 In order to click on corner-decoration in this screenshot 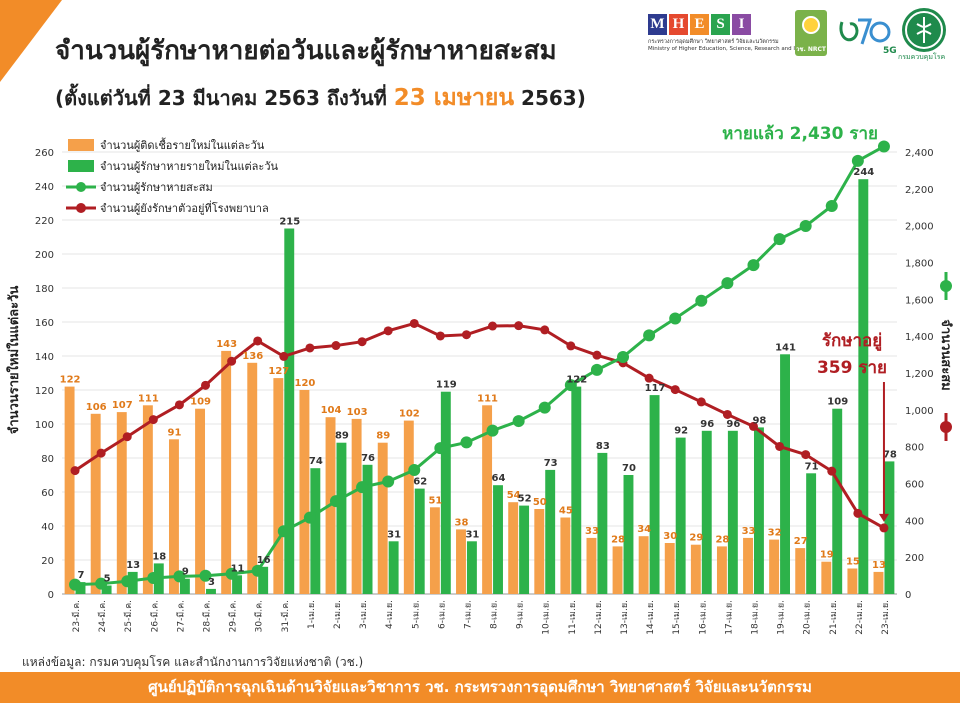, I will do `click(31, 41)`.